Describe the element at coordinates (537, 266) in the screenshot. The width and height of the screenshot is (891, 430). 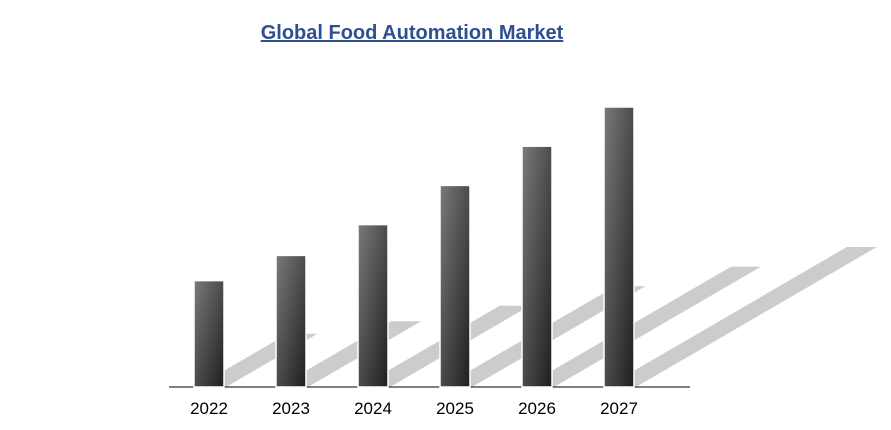
I see `bar-2026` at that location.